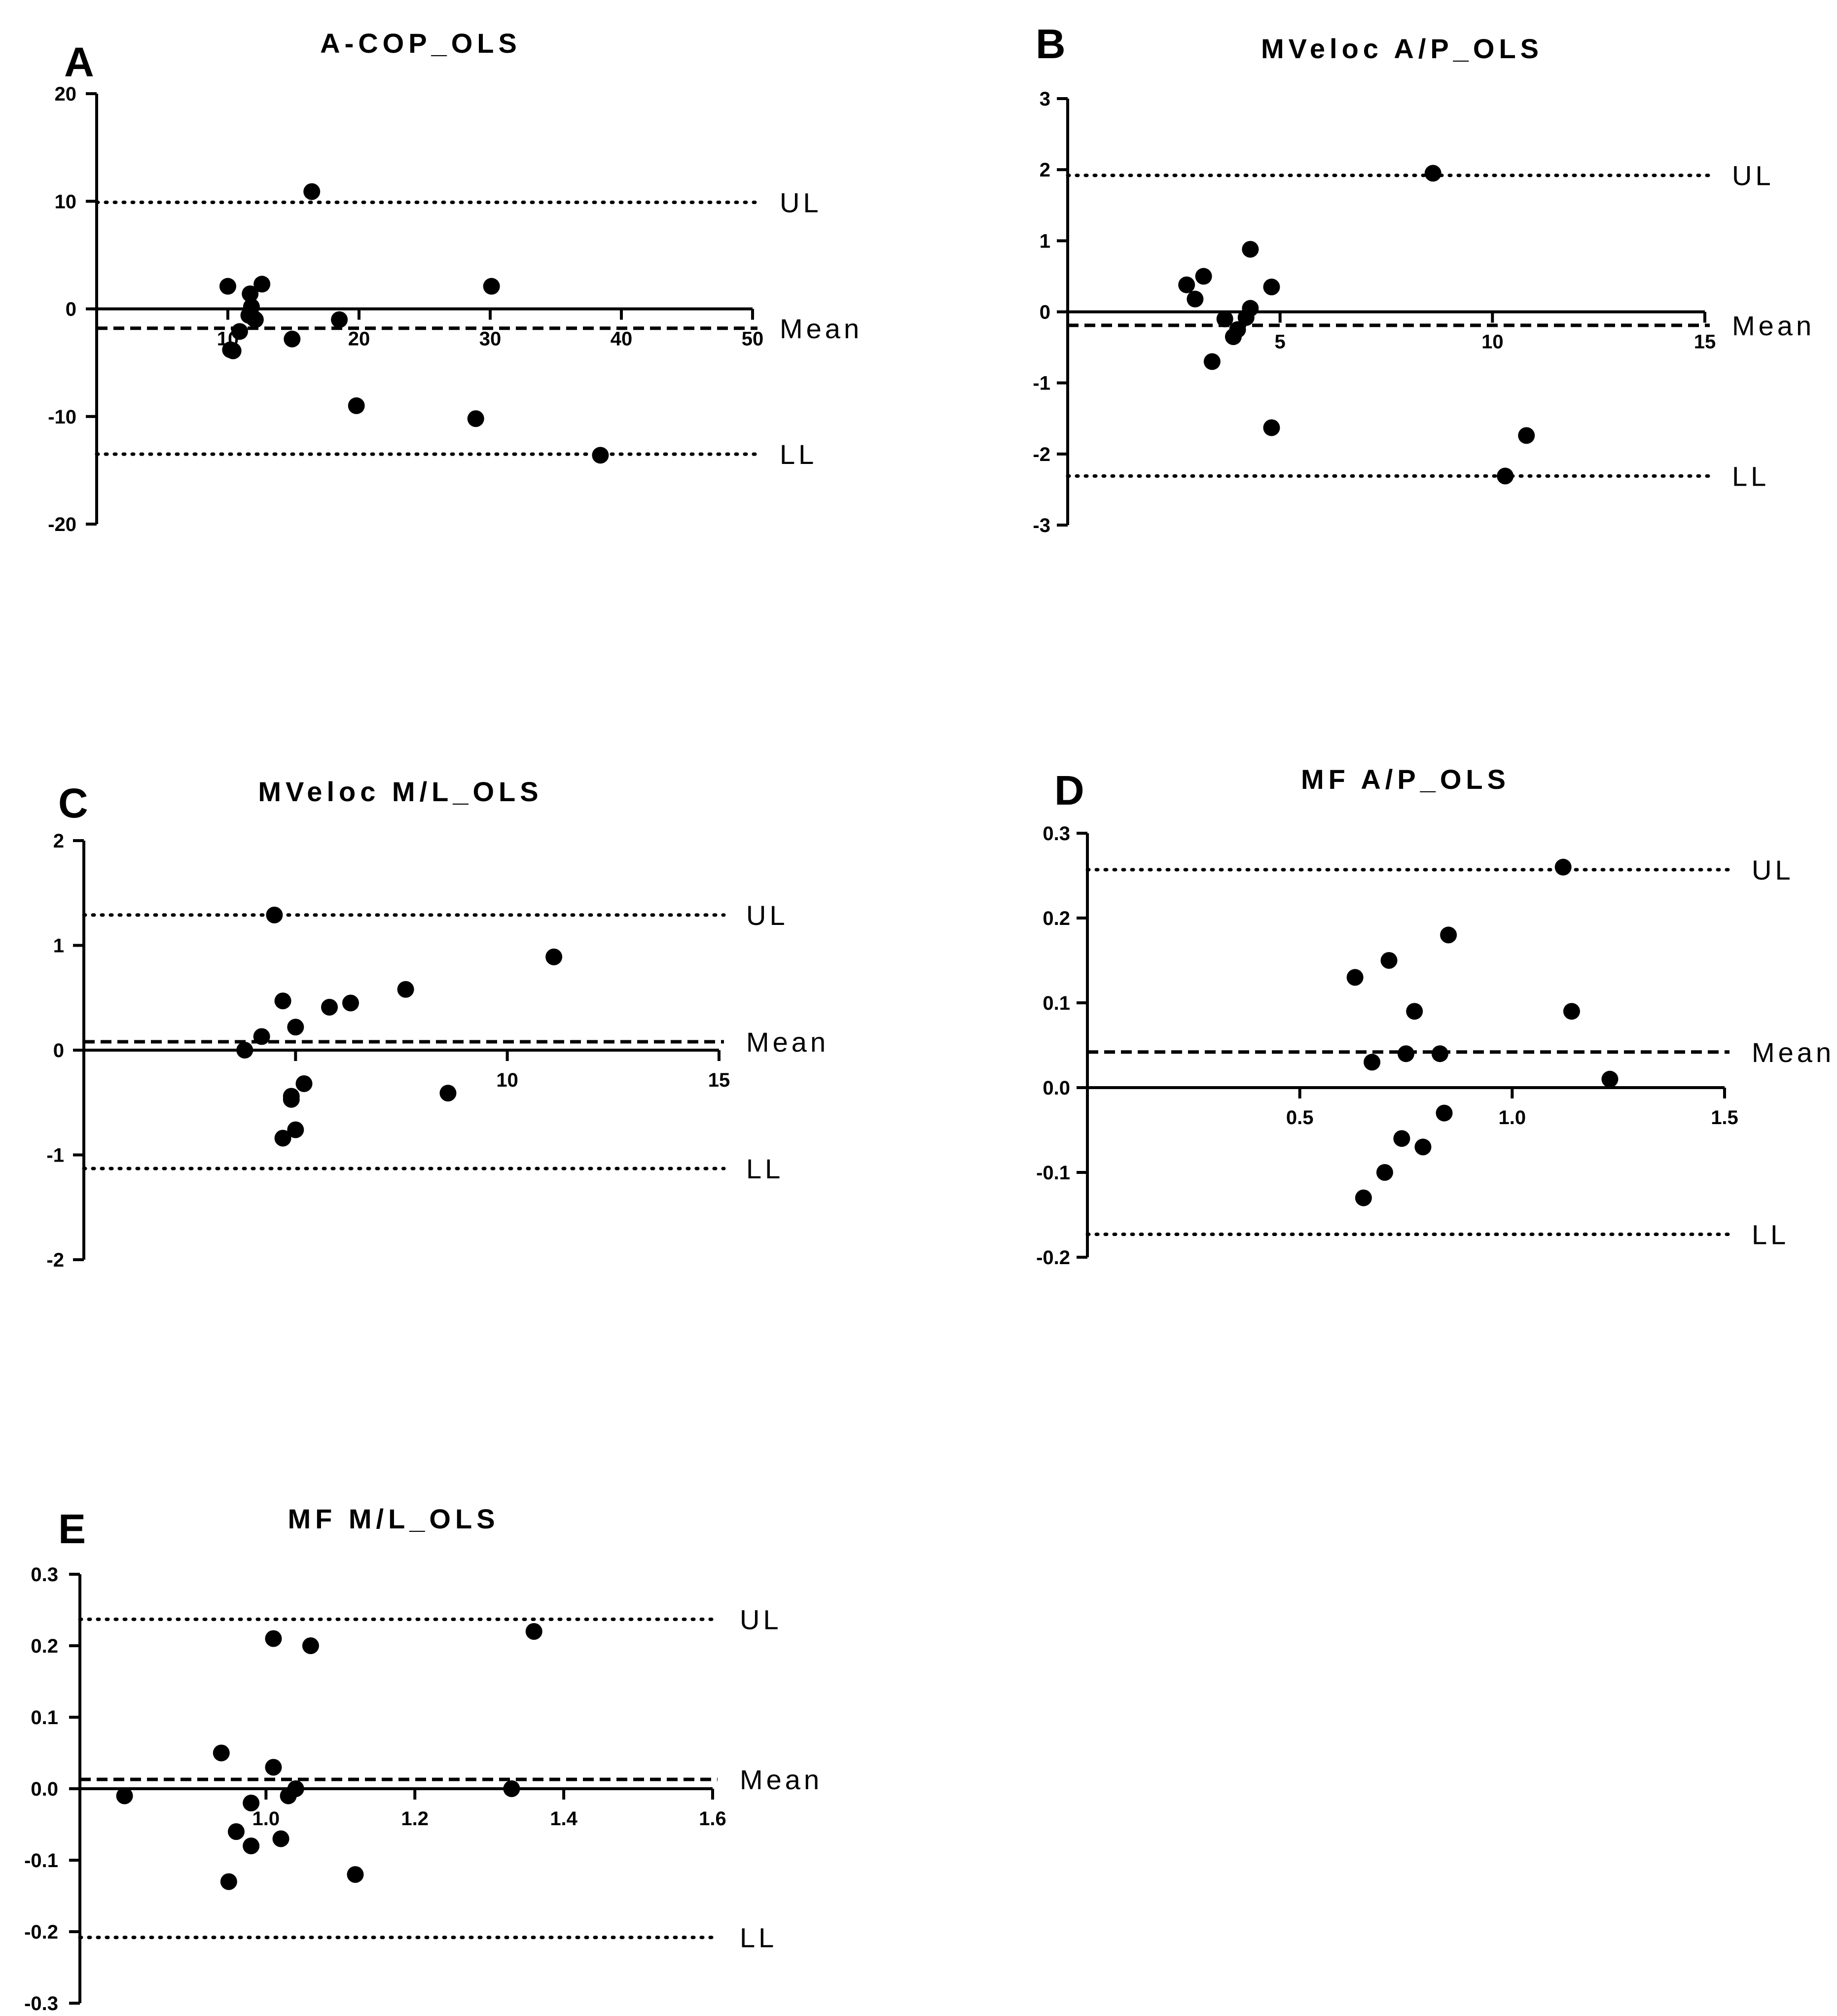 The width and height of the screenshot is (1837, 2016). I want to click on chart-title: A-COP_OLS, so click(421, 43).